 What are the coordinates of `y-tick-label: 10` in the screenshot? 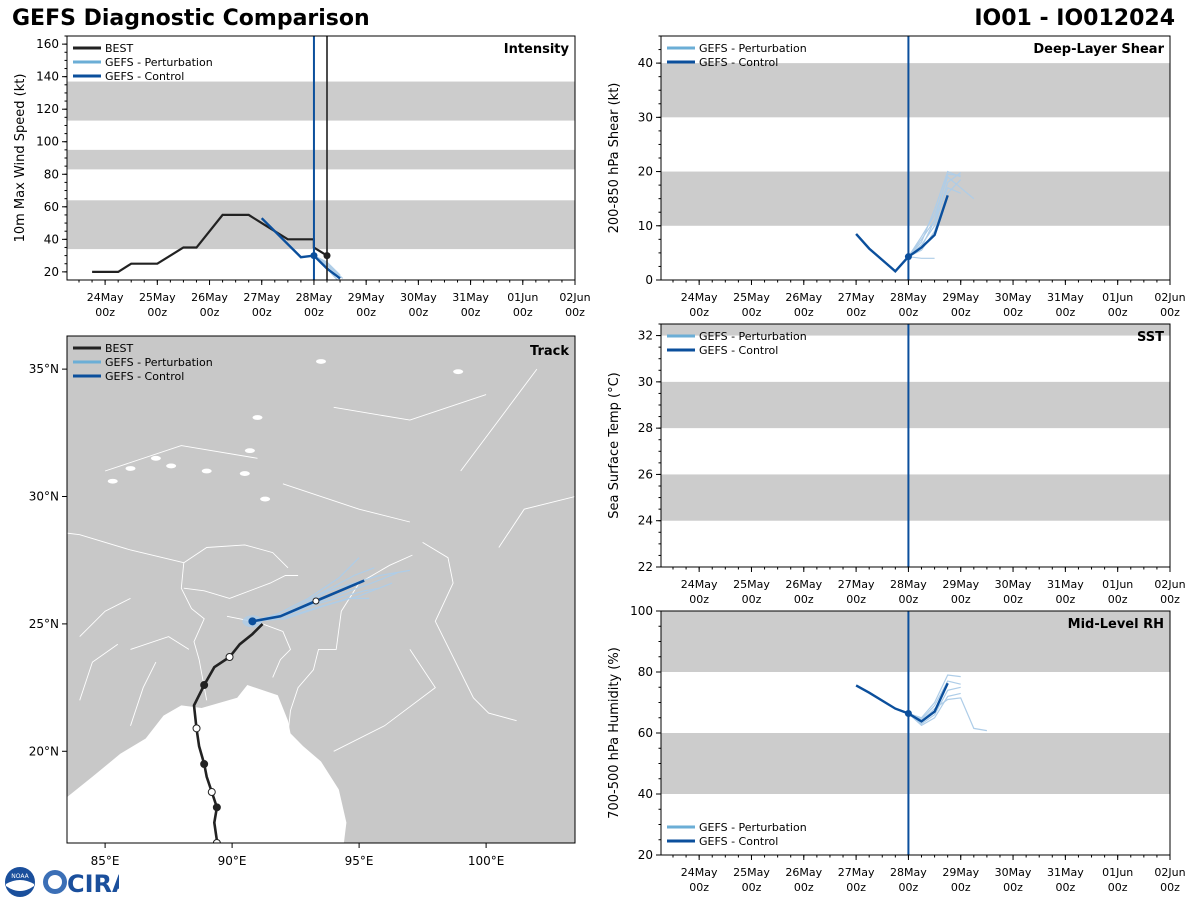 It's located at (645, 226).